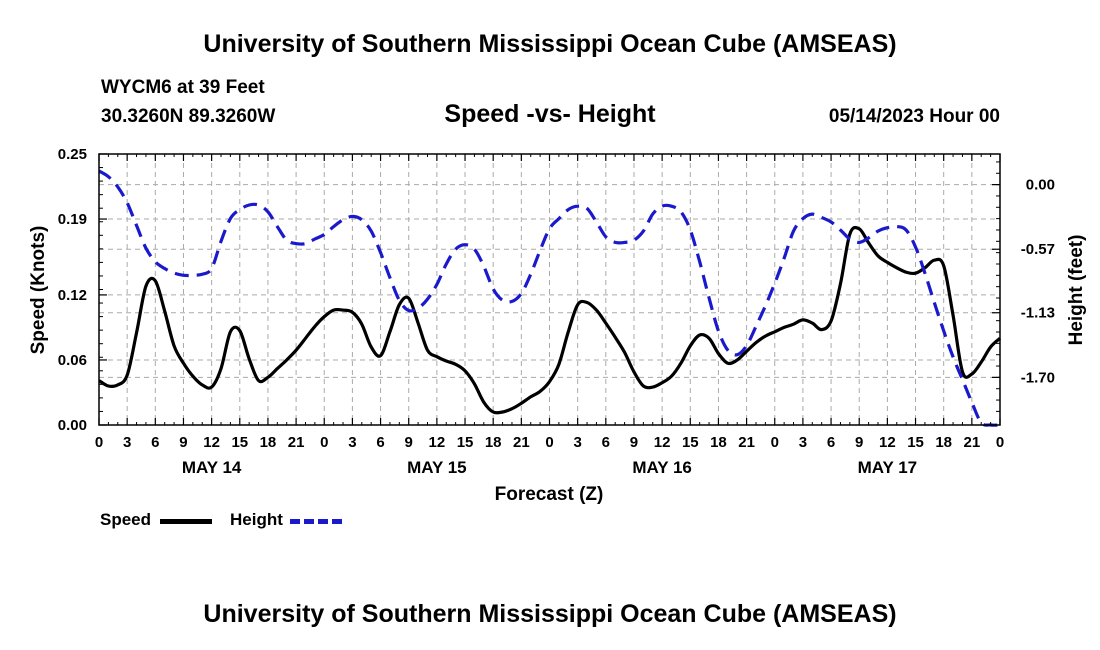 This screenshot has width=1100, height=650. I want to click on x-axis-title: Forecast (Z), so click(549, 494).